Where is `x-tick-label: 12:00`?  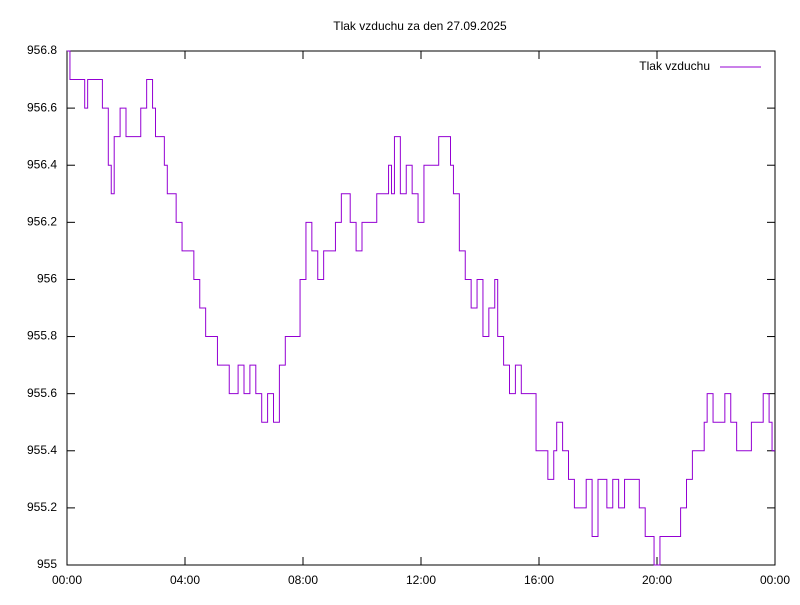 x-tick-label: 12:00 is located at coordinates (421, 580).